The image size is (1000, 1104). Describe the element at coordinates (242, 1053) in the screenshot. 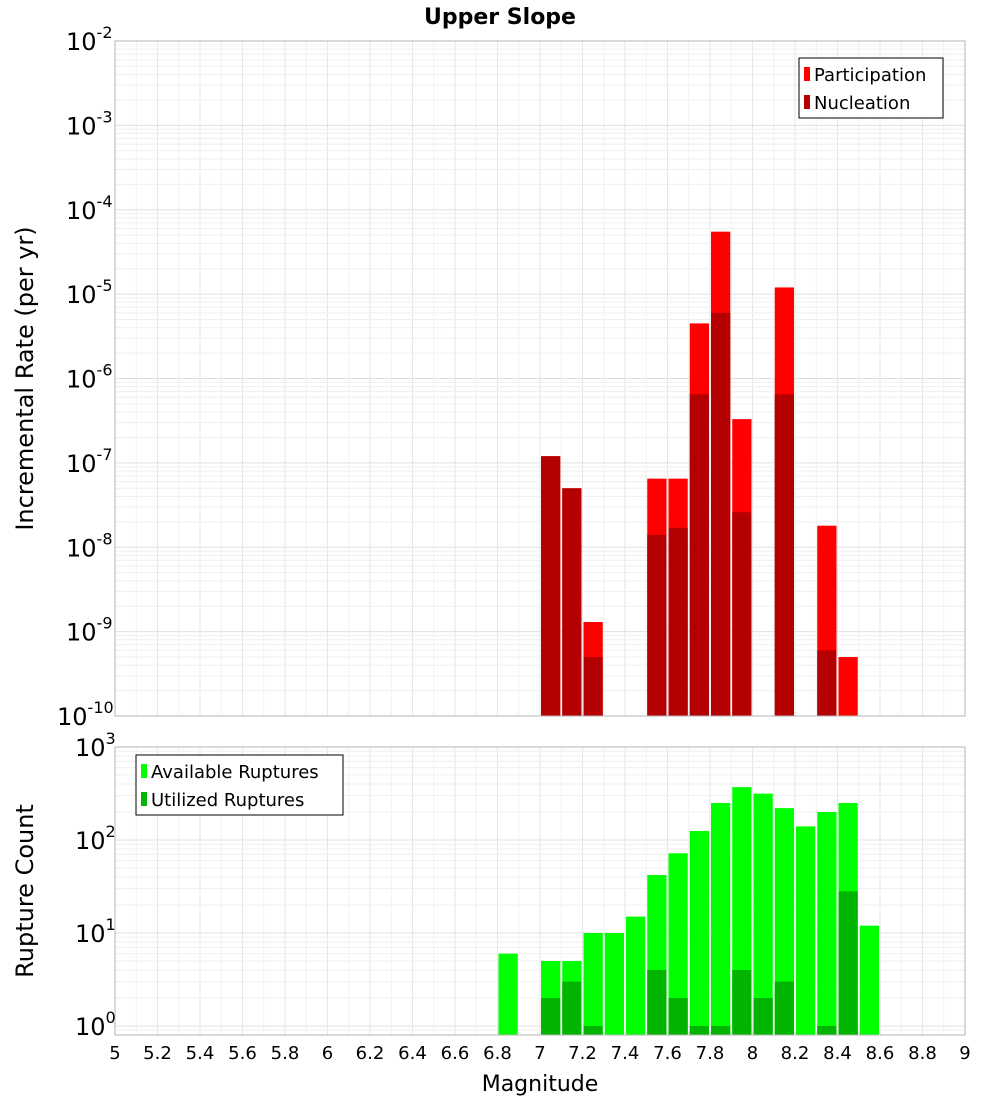

I see `x-tick-label: 5.6` at that location.